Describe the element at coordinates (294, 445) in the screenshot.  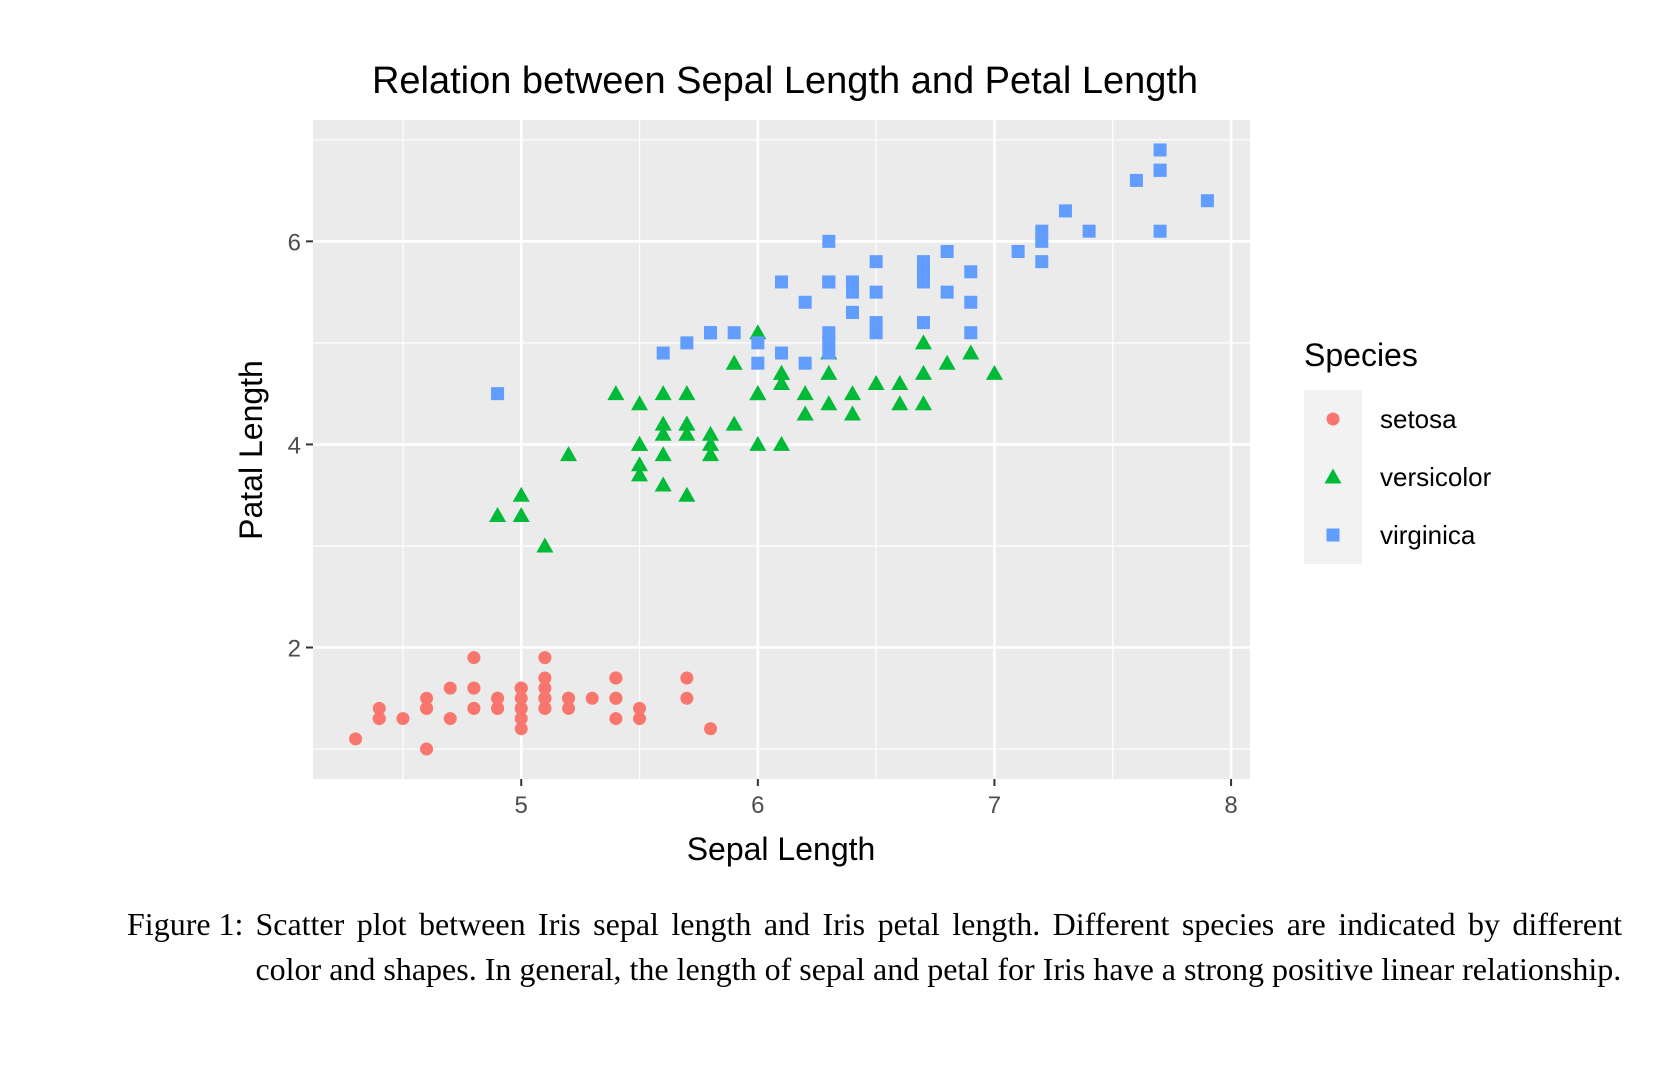
I see `y-tick-label: 4` at that location.